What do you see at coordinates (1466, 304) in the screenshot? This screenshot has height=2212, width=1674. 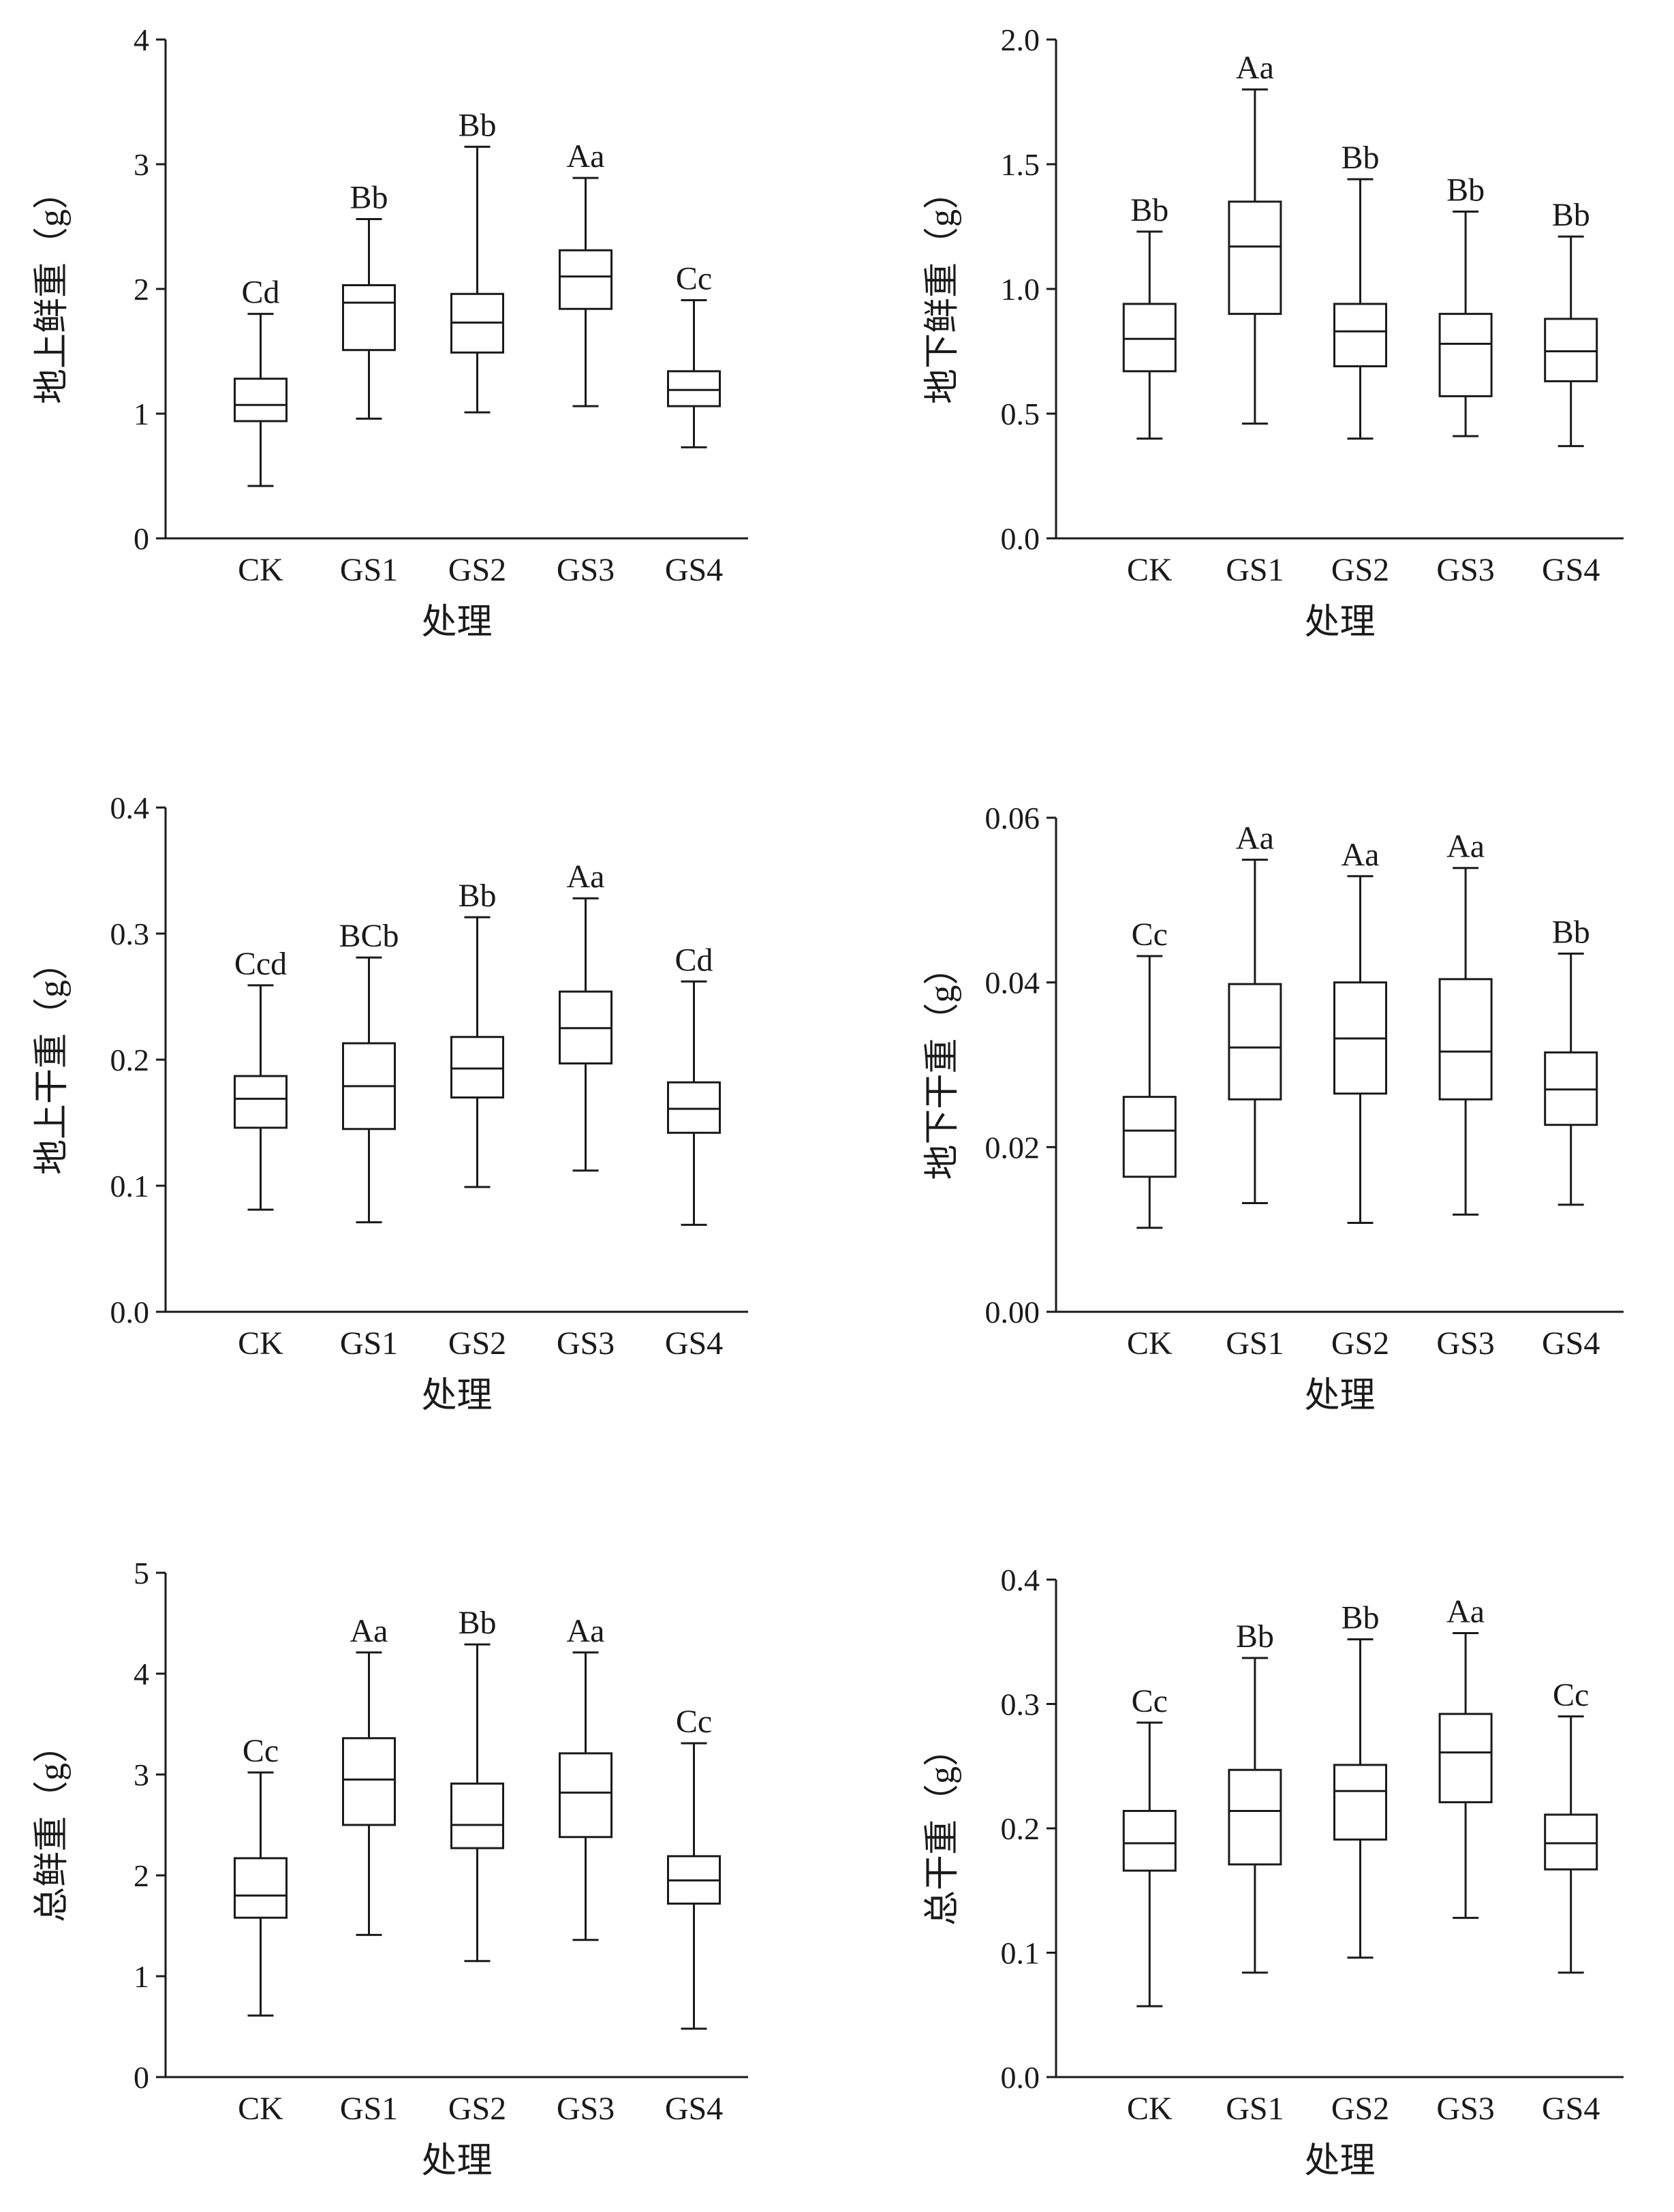 I see `box-gs3: Bb` at bounding box center [1466, 304].